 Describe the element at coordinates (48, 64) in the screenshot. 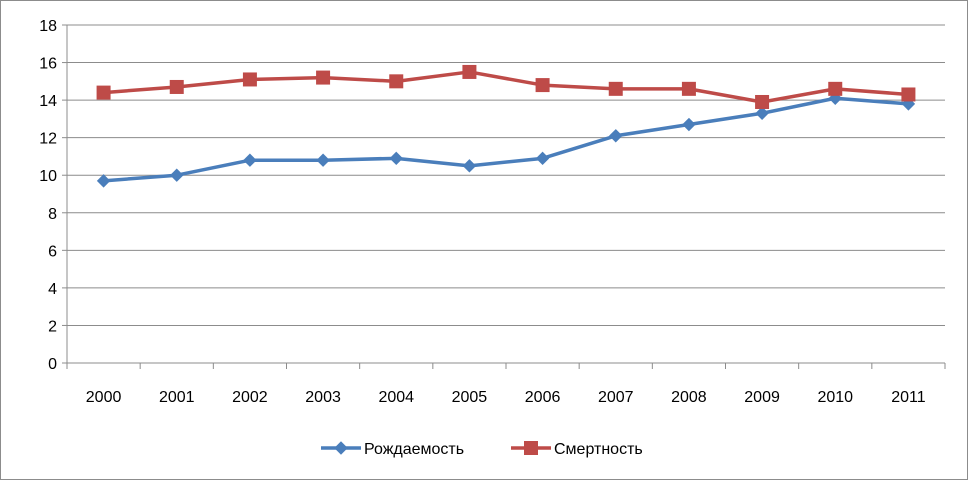

I see `y-tick-label: 16` at that location.